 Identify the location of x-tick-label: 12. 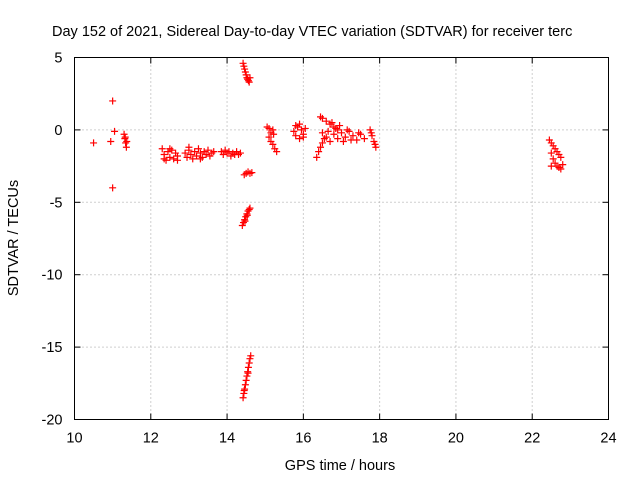
(151, 439).